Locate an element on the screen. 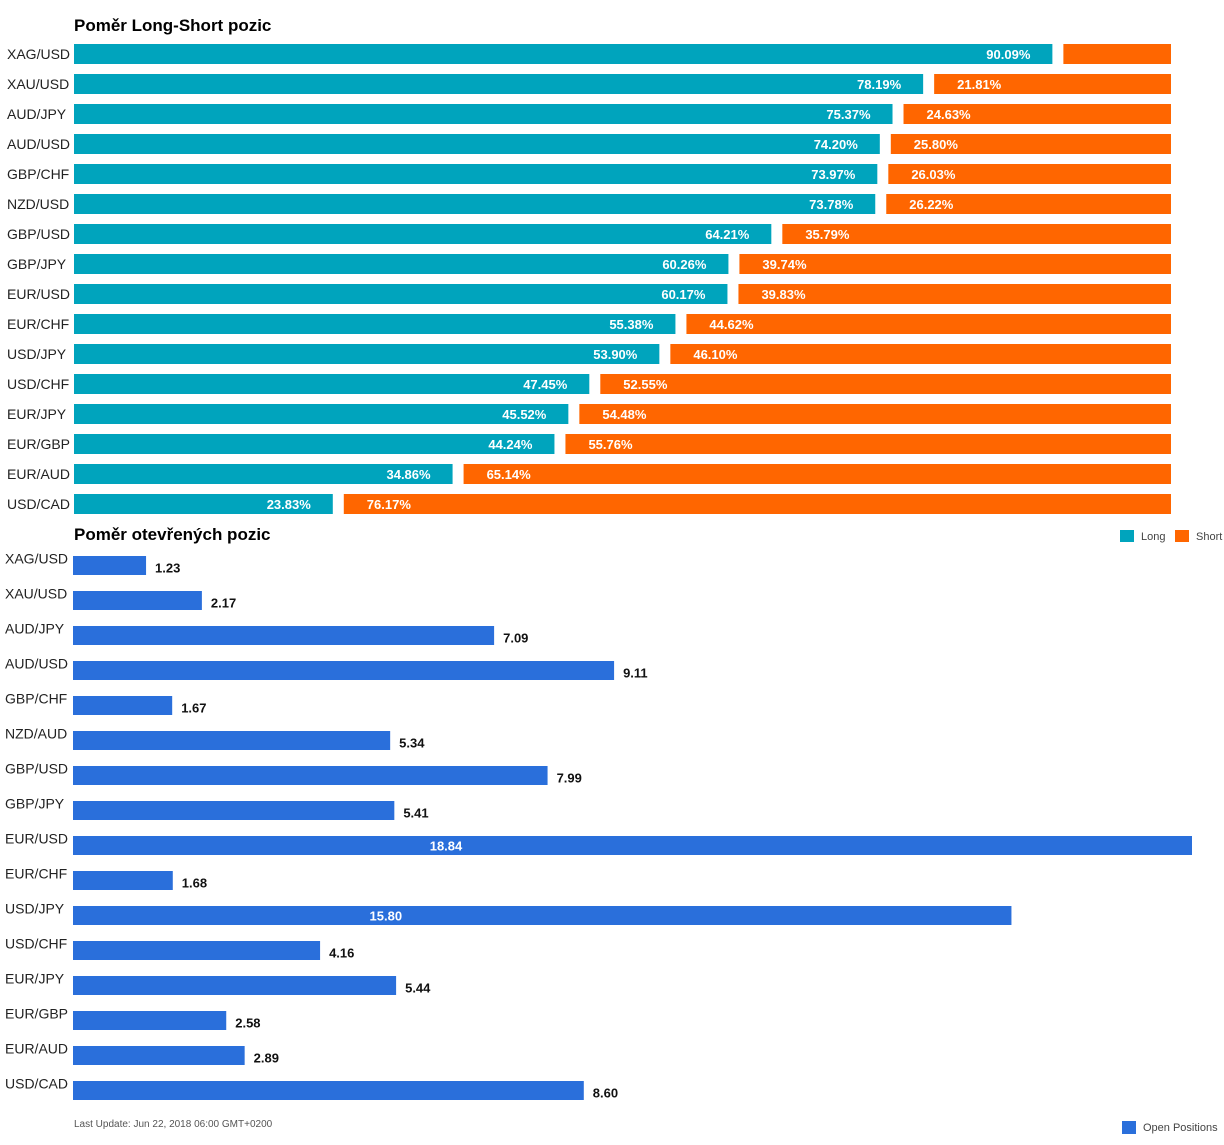 This screenshot has height=1145, width=1224. ls-short-value-aud-usd: 25.80% is located at coordinates (936, 144).